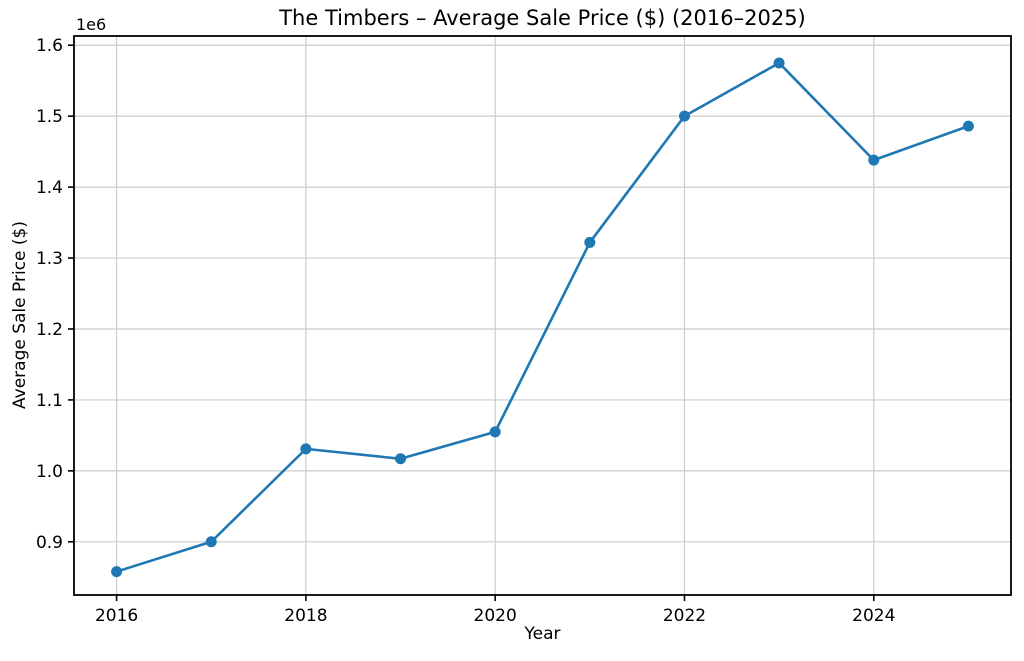 The width and height of the screenshot is (1024, 661). What do you see at coordinates (495, 432) in the screenshot?
I see `data-point-2020` at bounding box center [495, 432].